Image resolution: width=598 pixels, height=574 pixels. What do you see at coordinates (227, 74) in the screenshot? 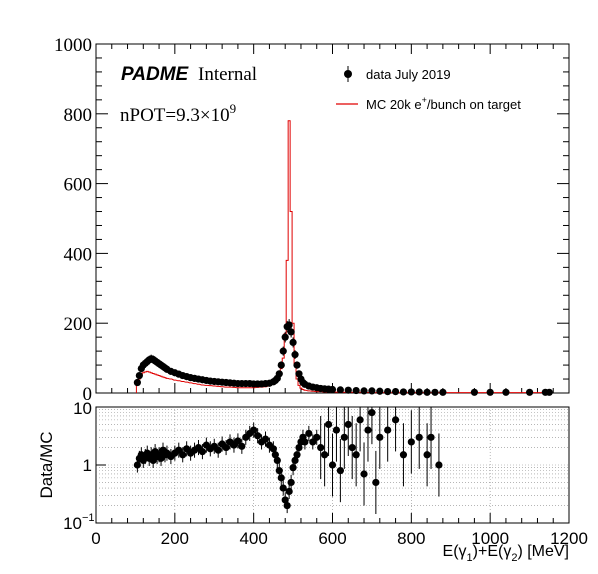
I see `padme-internal-label: Internal` at bounding box center [227, 74].